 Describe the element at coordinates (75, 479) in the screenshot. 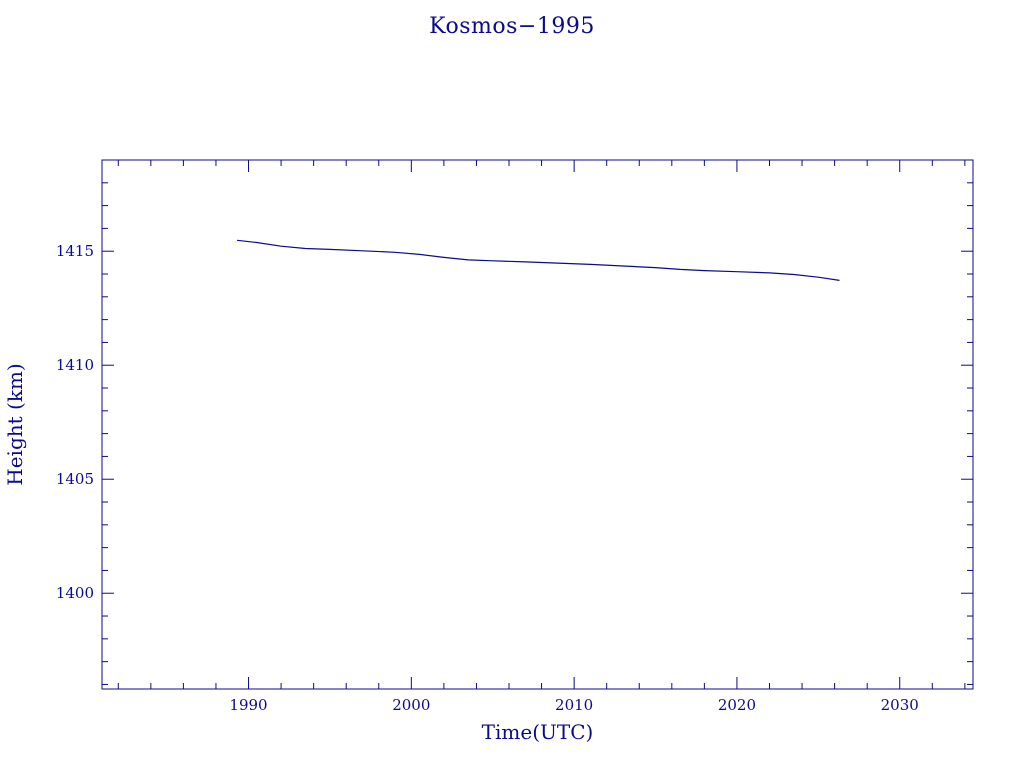

I see `y-tick-label: 1405` at that location.